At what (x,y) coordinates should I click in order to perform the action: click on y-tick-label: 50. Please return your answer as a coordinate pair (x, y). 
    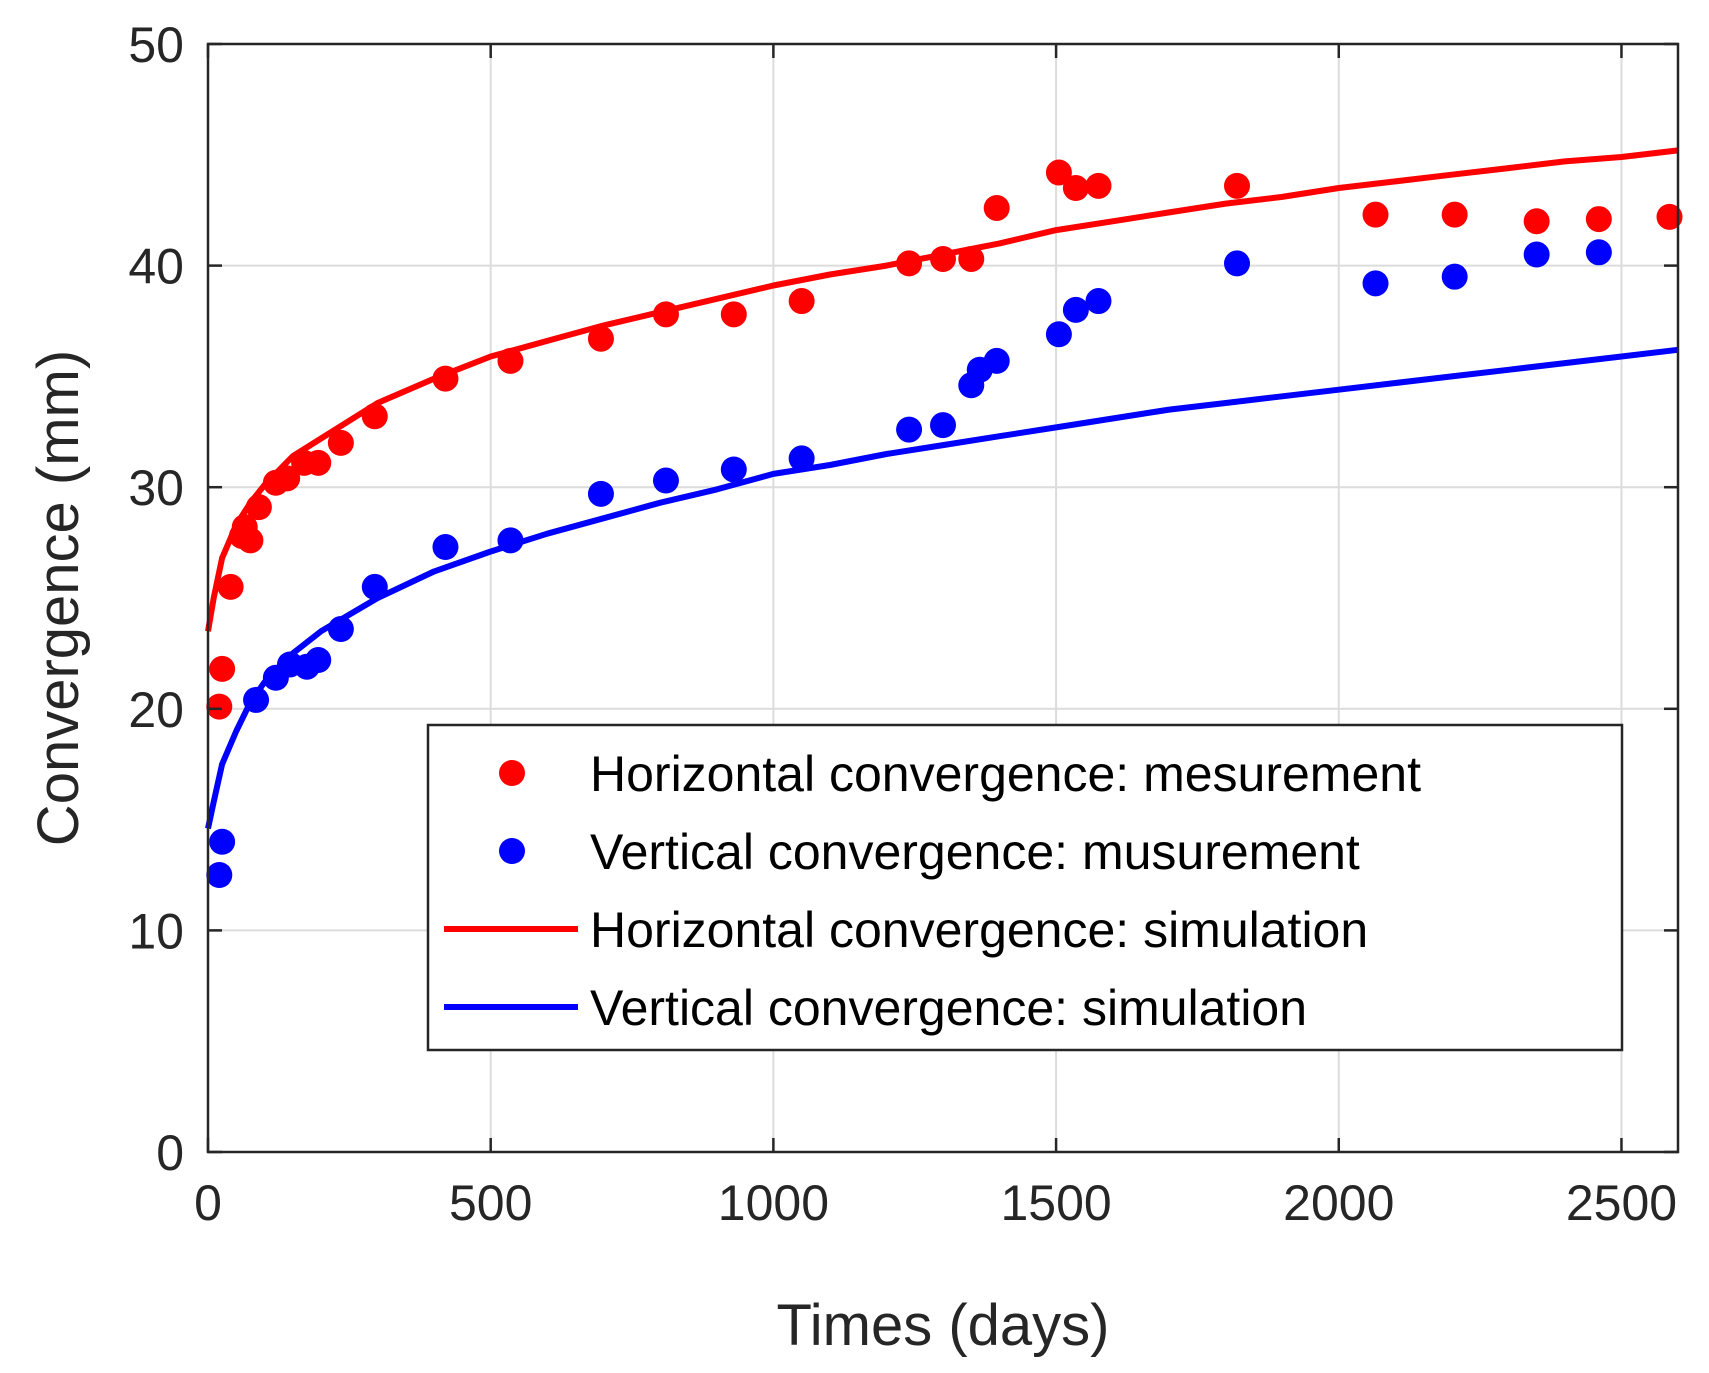
    Looking at the image, I should click on (156, 45).